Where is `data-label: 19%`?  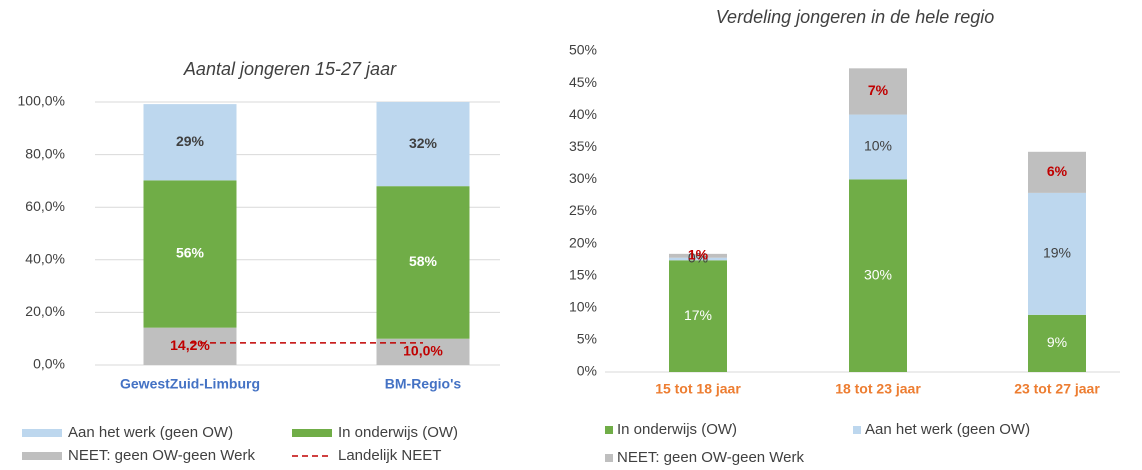
data-label: 19% is located at coordinates (1057, 253).